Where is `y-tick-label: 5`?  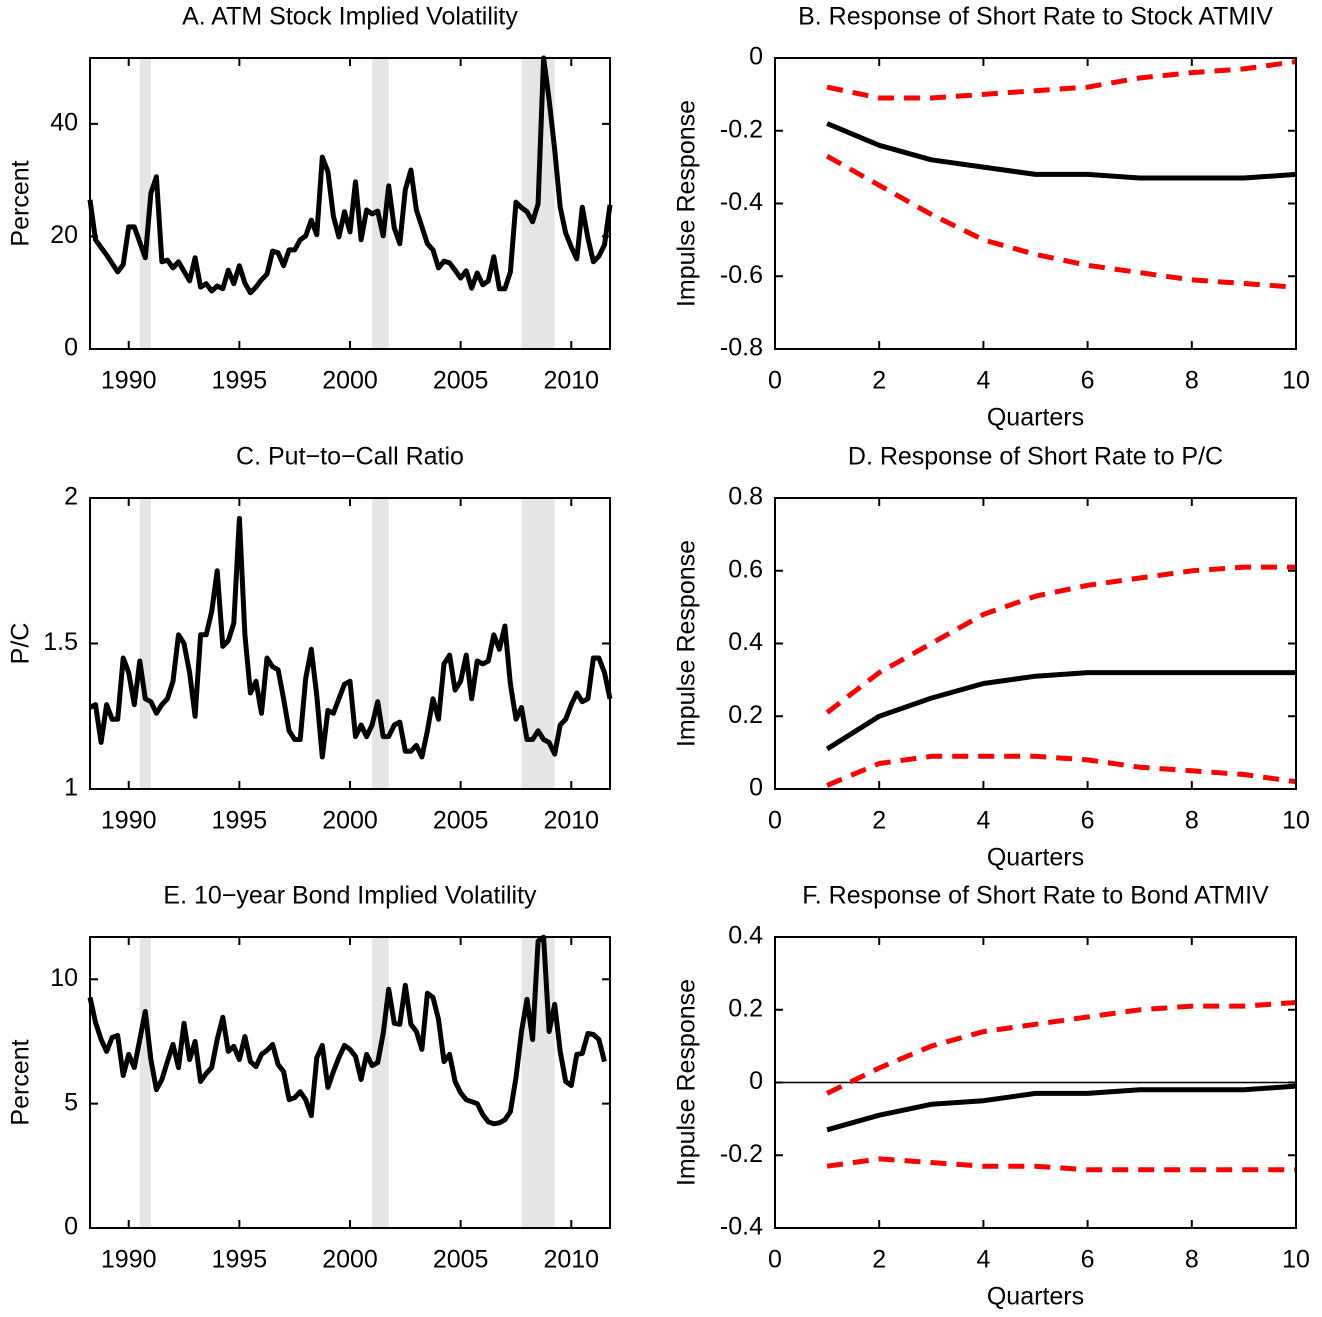
y-tick-label: 5 is located at coordinates (71, 1102).